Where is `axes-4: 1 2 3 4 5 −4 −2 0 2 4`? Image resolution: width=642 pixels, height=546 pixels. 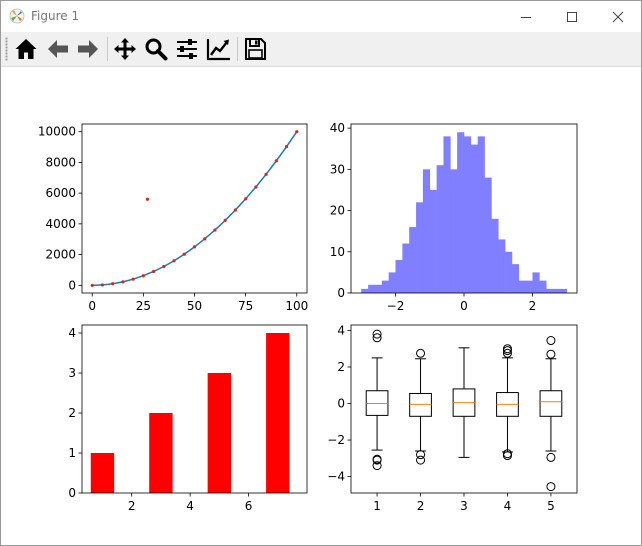 axes-4: 1 2 3 4 5 −4 −2 0 2 4 is located at coordinates (452, 418).